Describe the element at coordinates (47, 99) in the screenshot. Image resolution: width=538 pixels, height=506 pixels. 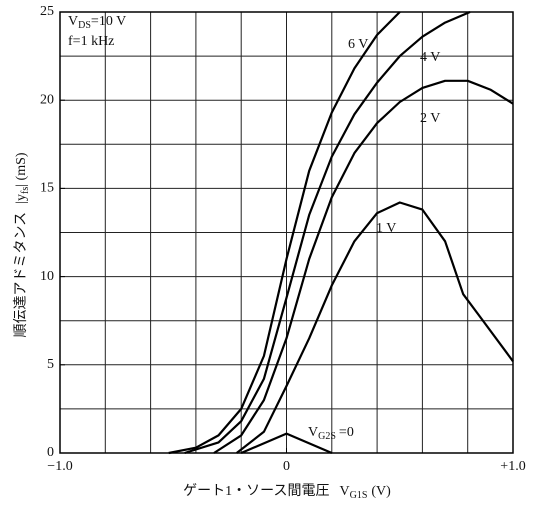
I see `y-tick-label: 20` at that location.